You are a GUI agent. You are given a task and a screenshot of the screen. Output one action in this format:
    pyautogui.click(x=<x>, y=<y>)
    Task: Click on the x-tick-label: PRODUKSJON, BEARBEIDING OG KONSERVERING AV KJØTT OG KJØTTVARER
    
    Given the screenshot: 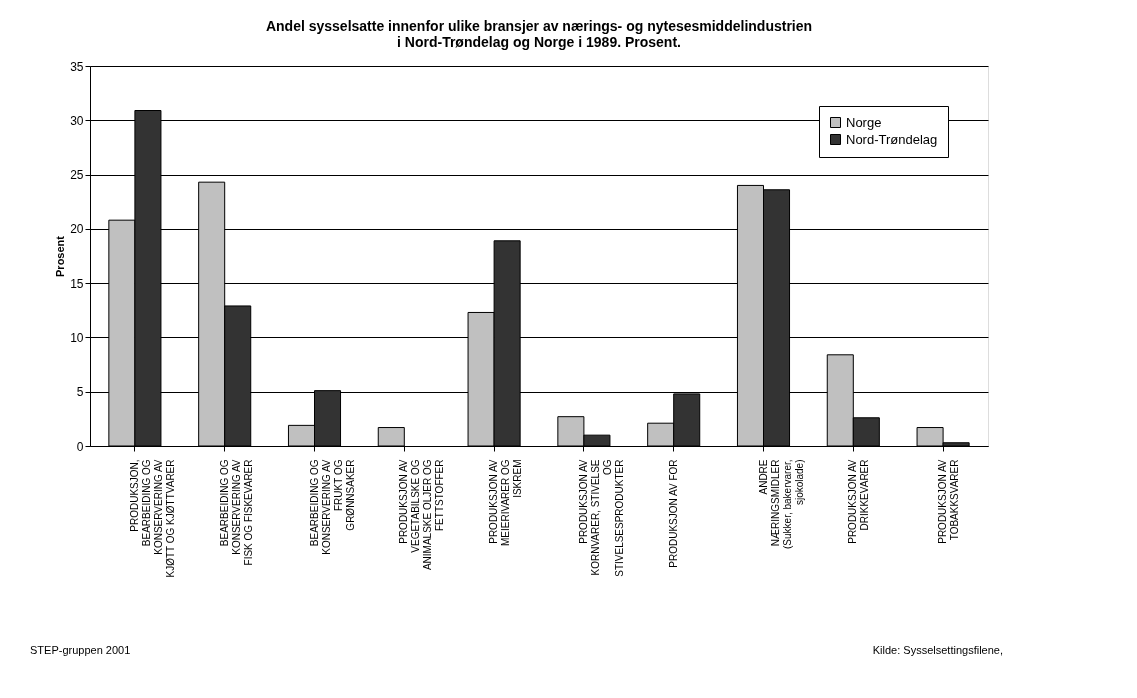 What is the action you would take?
    pyautogui.click(x=152, y=518)
    